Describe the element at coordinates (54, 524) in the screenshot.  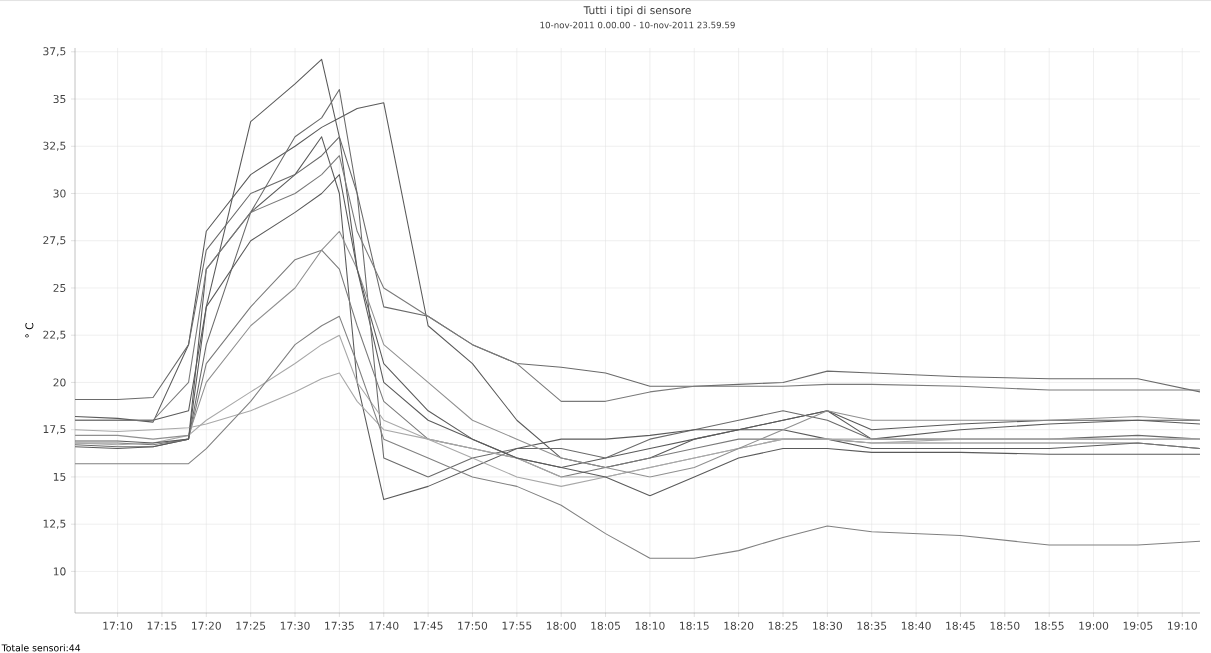
I see `y-tick-label: 12,5` at that location.